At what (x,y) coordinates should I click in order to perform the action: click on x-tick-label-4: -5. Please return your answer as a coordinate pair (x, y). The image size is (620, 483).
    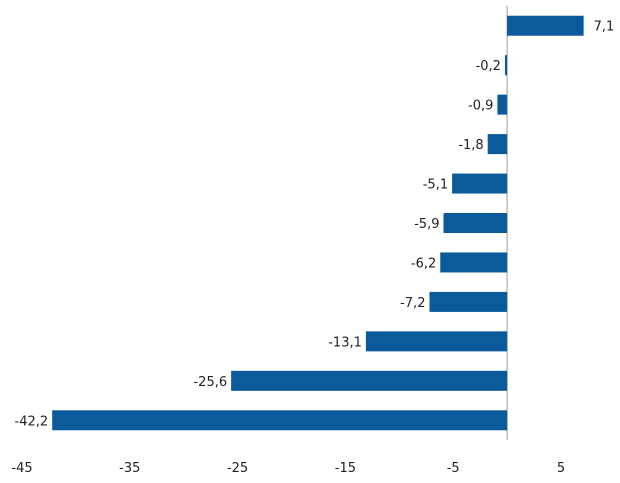
    Looking at the image, I should click on (453, 468).